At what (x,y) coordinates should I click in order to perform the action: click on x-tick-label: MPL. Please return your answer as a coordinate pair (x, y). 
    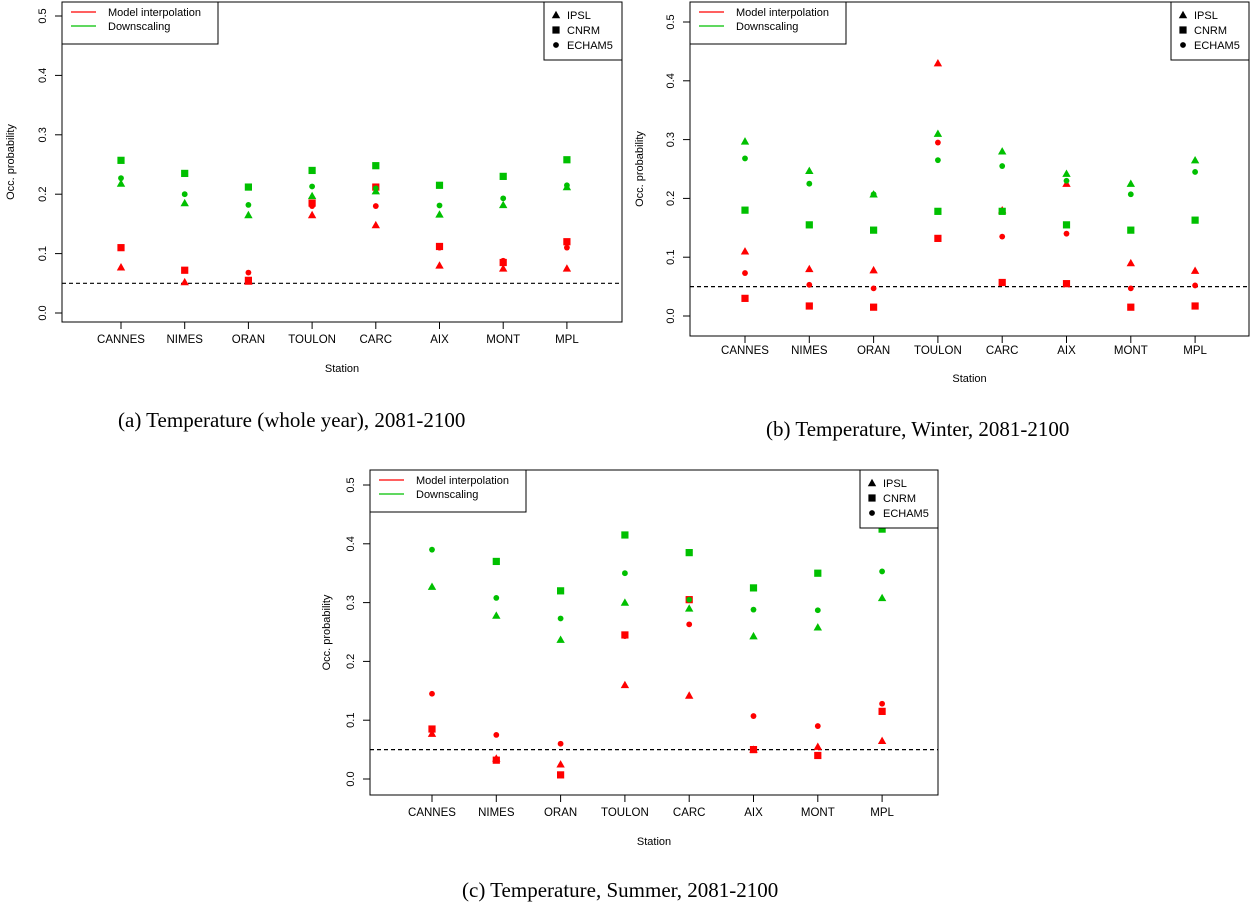
    Looking at the image, I should click on (1195, 351).